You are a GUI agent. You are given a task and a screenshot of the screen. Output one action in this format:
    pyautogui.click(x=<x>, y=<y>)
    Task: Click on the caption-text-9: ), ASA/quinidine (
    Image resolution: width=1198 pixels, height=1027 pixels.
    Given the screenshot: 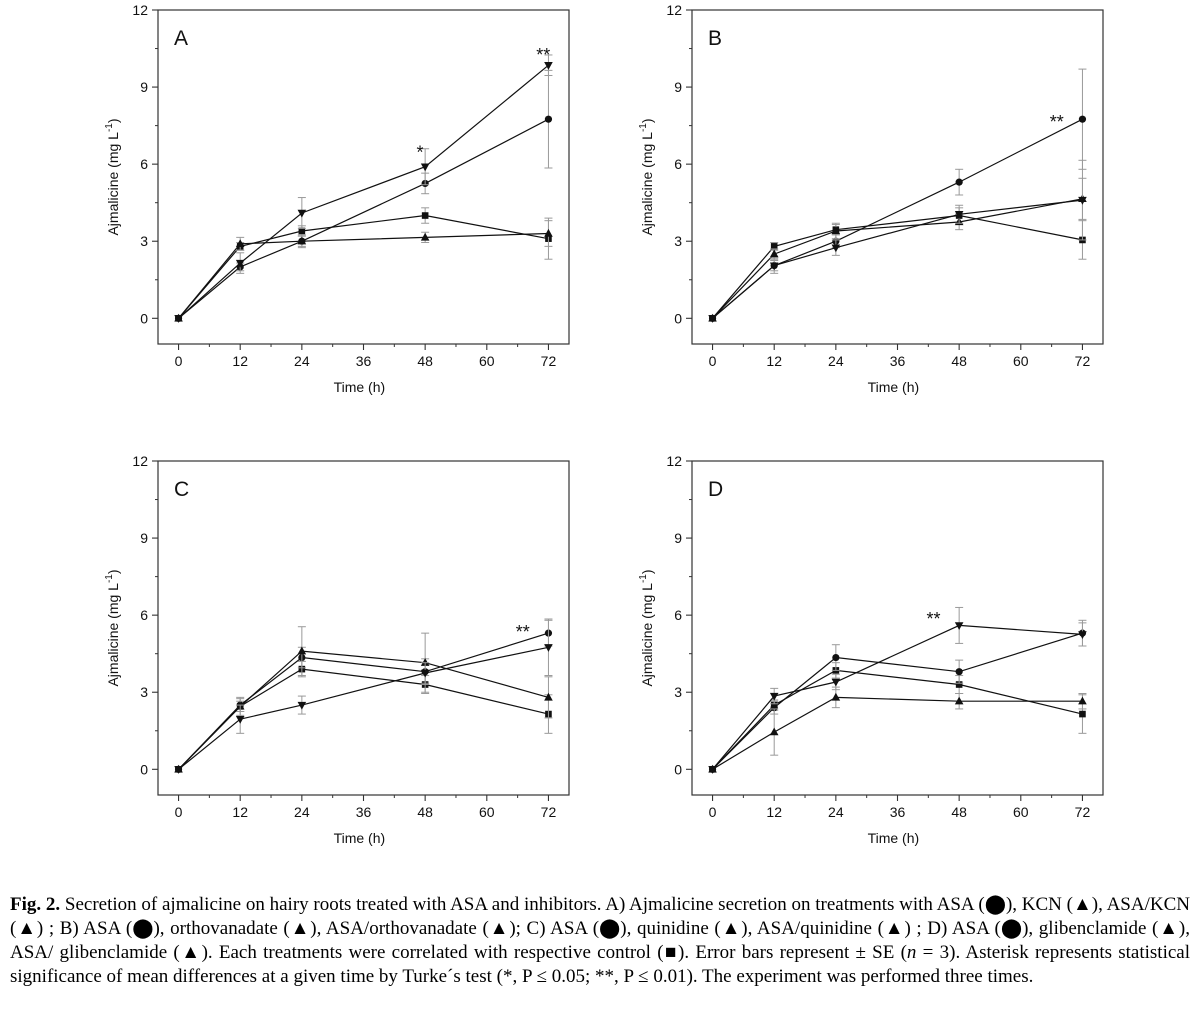 What is the action you would take?
    pyautogui.click(x=812, y=928)
    